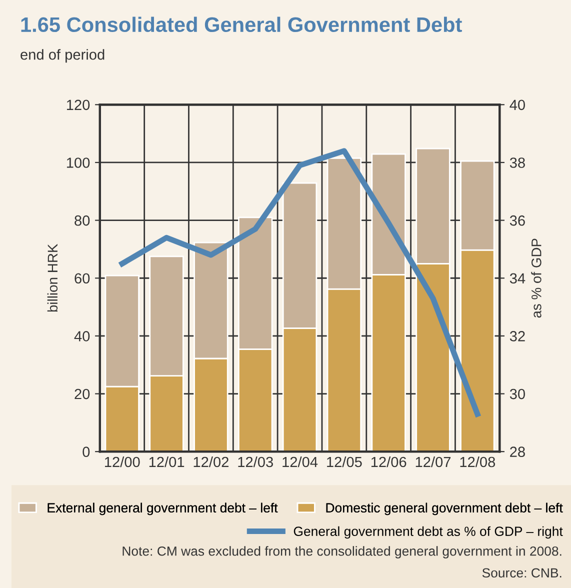 The height and width of the screenshot is (588, 571). Describe the element at coordinates (388, 462) in the screenshot. I see `x-tick-label: 12/06` at that location.